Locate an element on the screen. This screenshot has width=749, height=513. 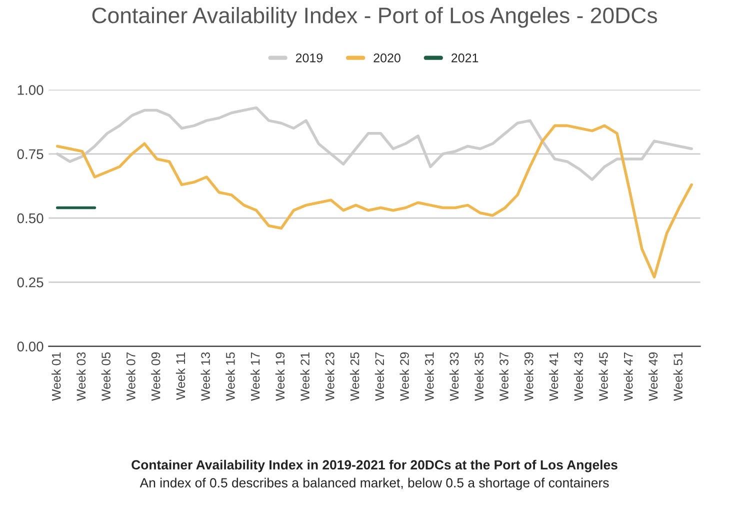
x-tick-label: Week 31 is located at coordinates (429, 376).